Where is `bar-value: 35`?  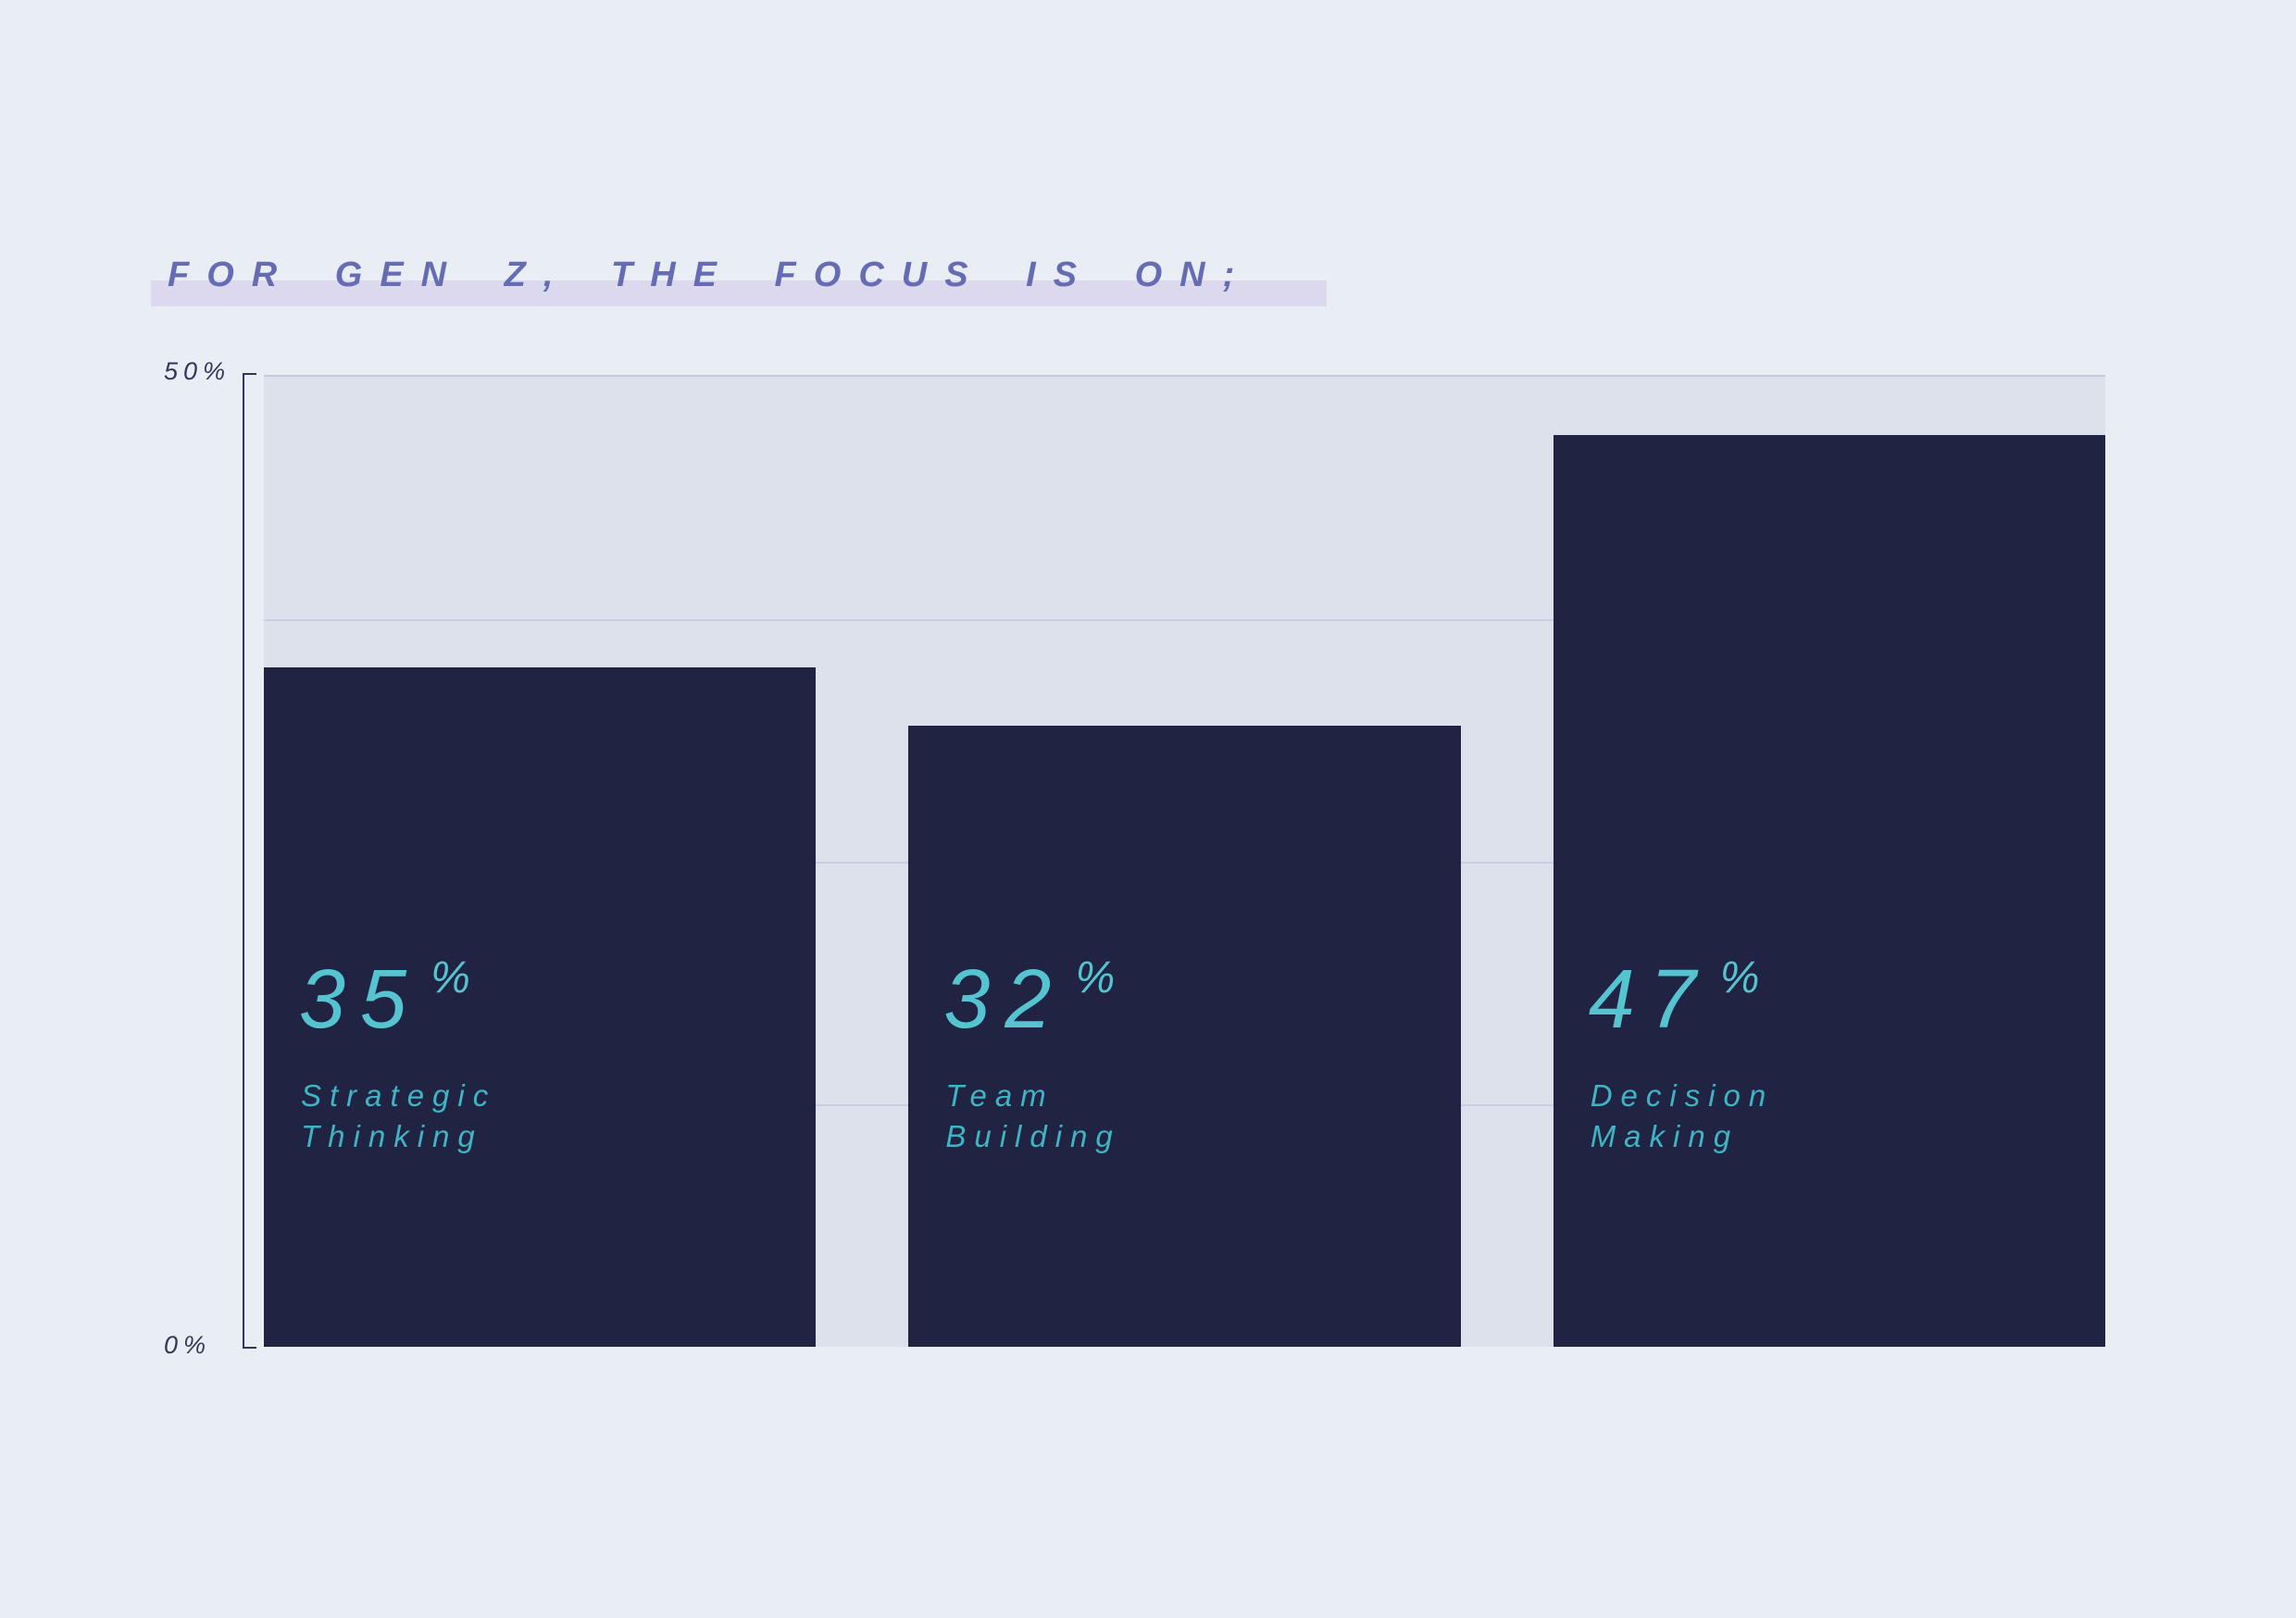
bar-value: 35 is located at coordinates (360, 1000).